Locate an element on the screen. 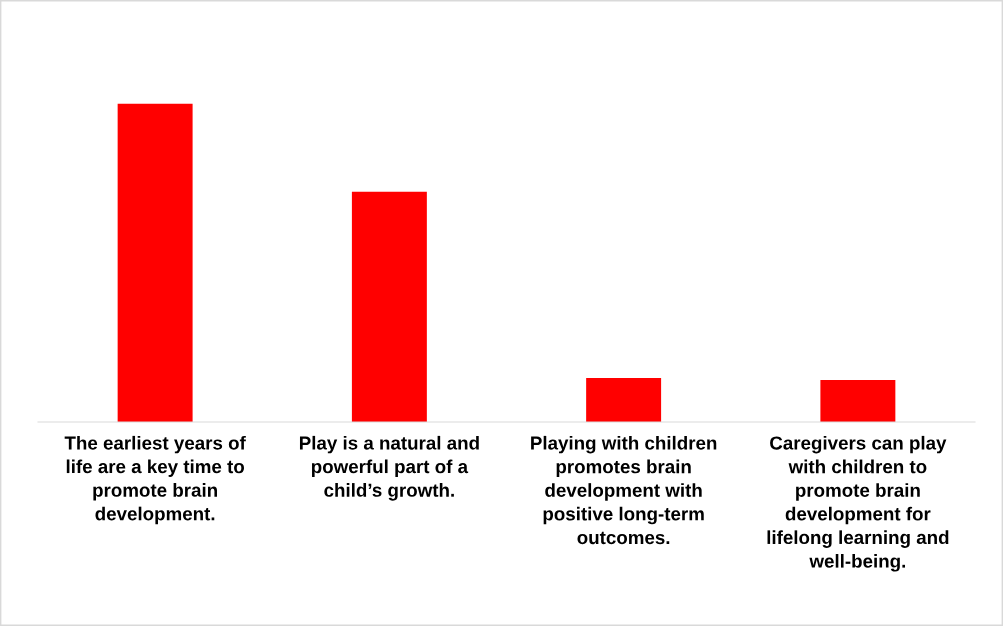 This screenshot has width=1003, height=626. x-tick-label: Playing with children promotes brain development with positive long-term outcomes. is located at coordinates (624, 490).